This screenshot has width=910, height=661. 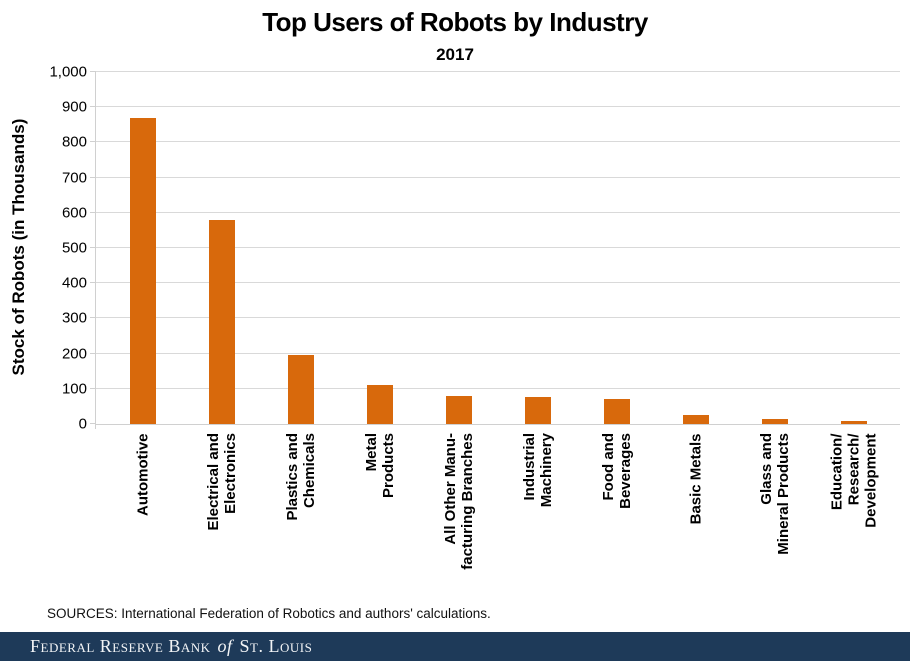 What do you see at coordinates (455, 646) in the screenshot?
I see `federal-reserve-bank-banner: Federal Reserve Bank of St. Louis` at bounding box center [455, 646].